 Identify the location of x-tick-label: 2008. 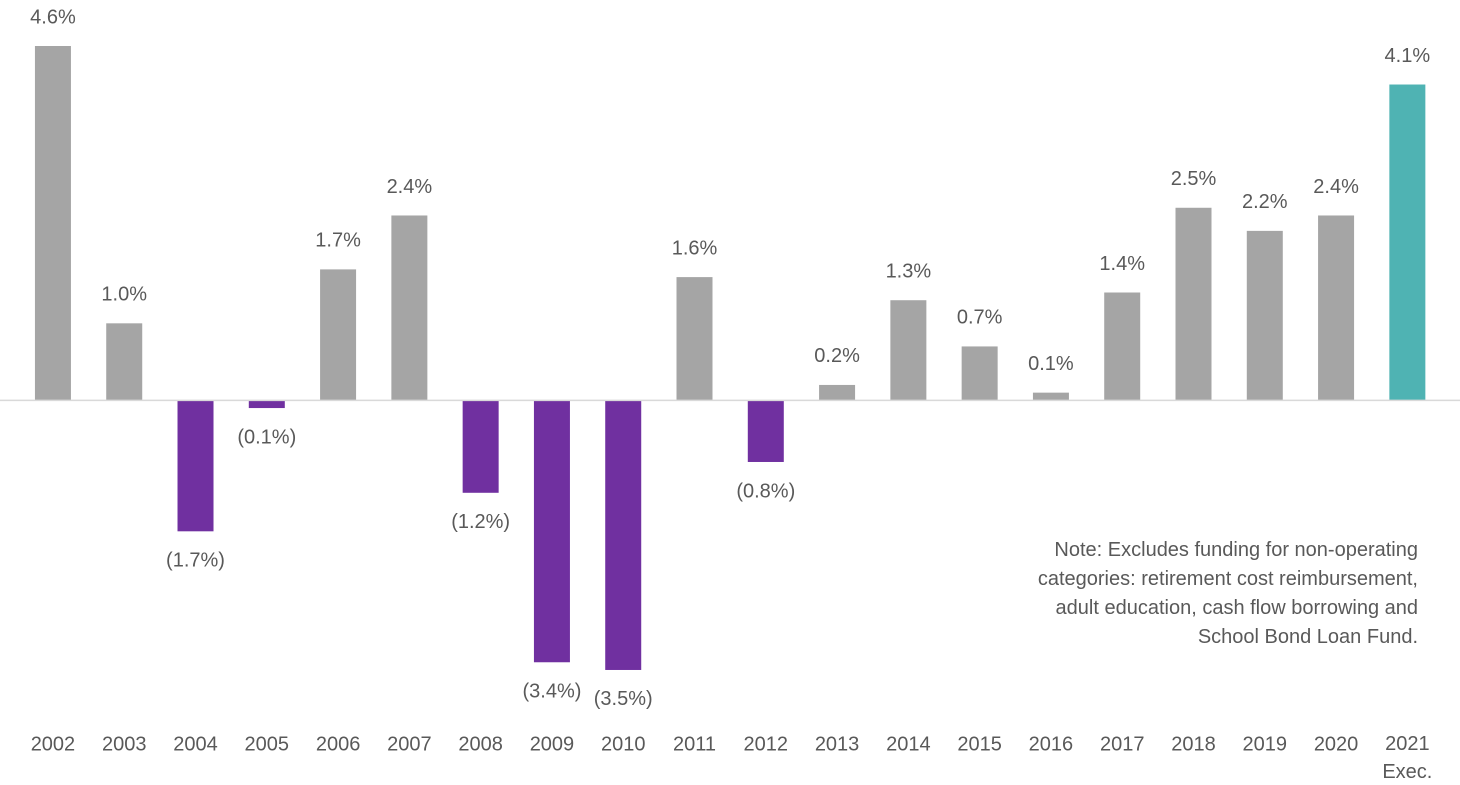
(480, 744).